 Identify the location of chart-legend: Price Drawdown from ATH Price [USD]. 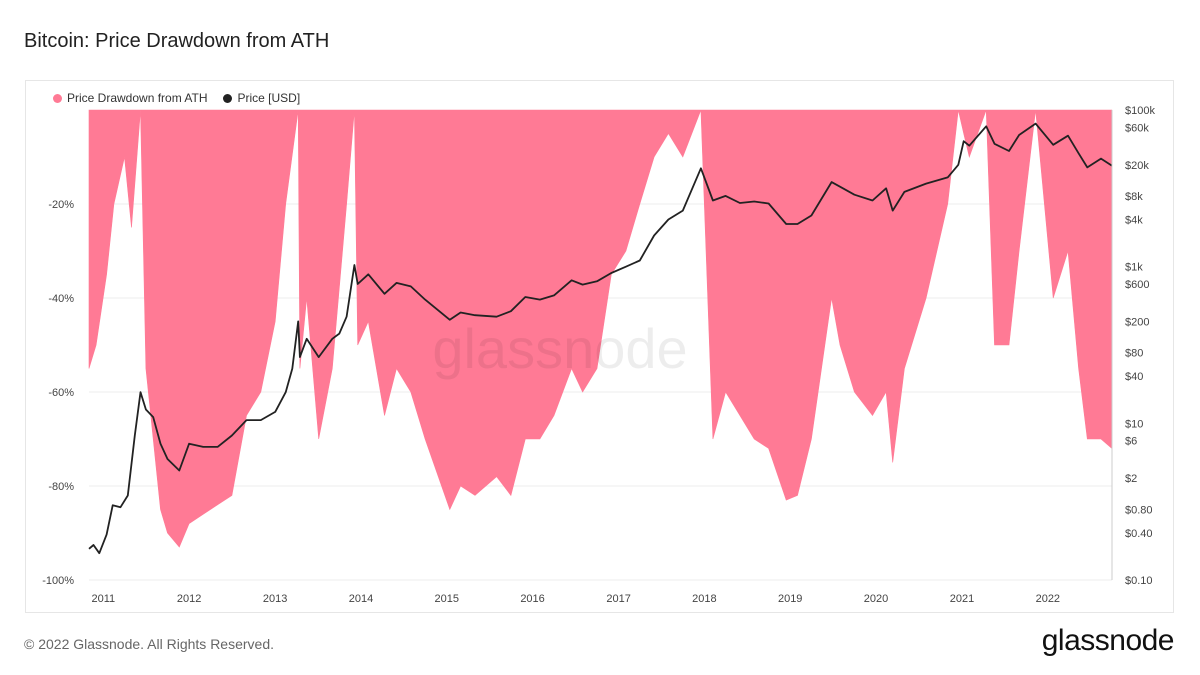
(176, 98).